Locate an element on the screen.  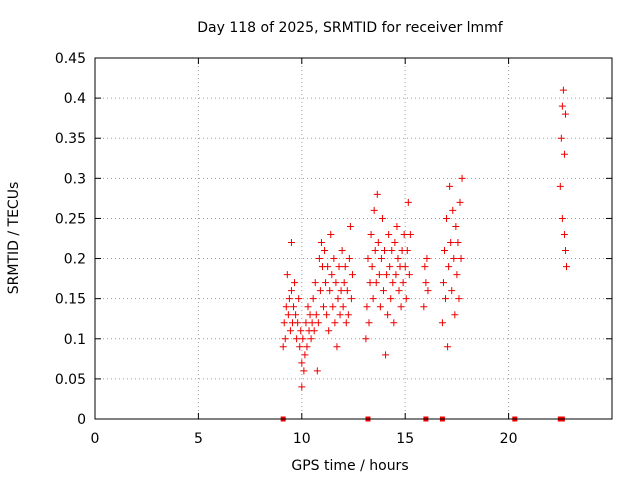
y-tick-label: 0.2 is located at coordinates (75, 260).